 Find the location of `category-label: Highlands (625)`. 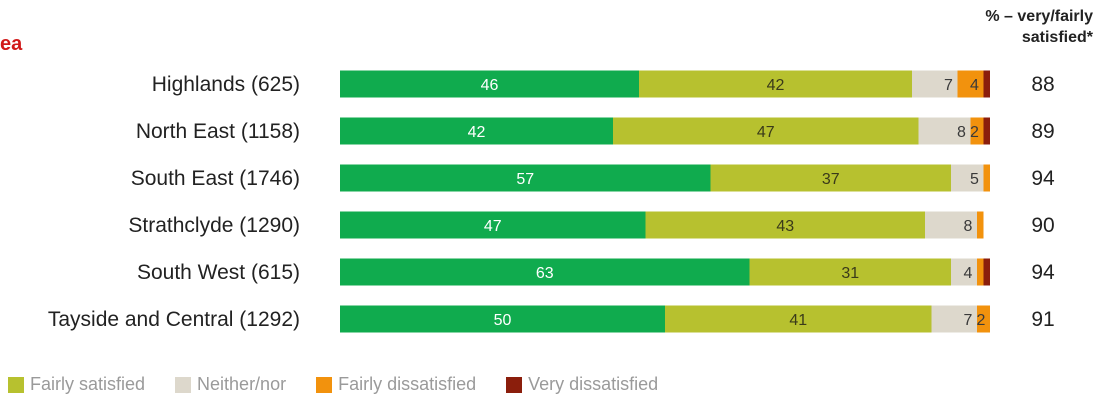

category-label: Highlands (625) is located at coordinates (226, 84).